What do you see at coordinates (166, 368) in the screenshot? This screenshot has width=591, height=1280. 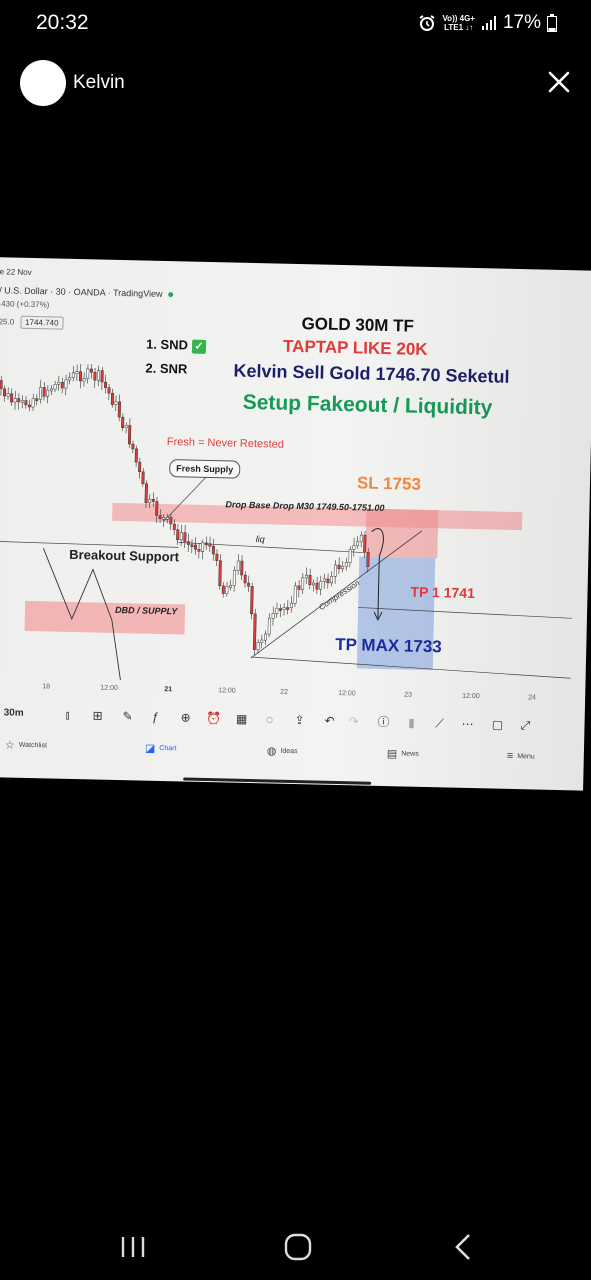 I see `annotation-snr: 2. SNR` at bounding box center [166, 368].